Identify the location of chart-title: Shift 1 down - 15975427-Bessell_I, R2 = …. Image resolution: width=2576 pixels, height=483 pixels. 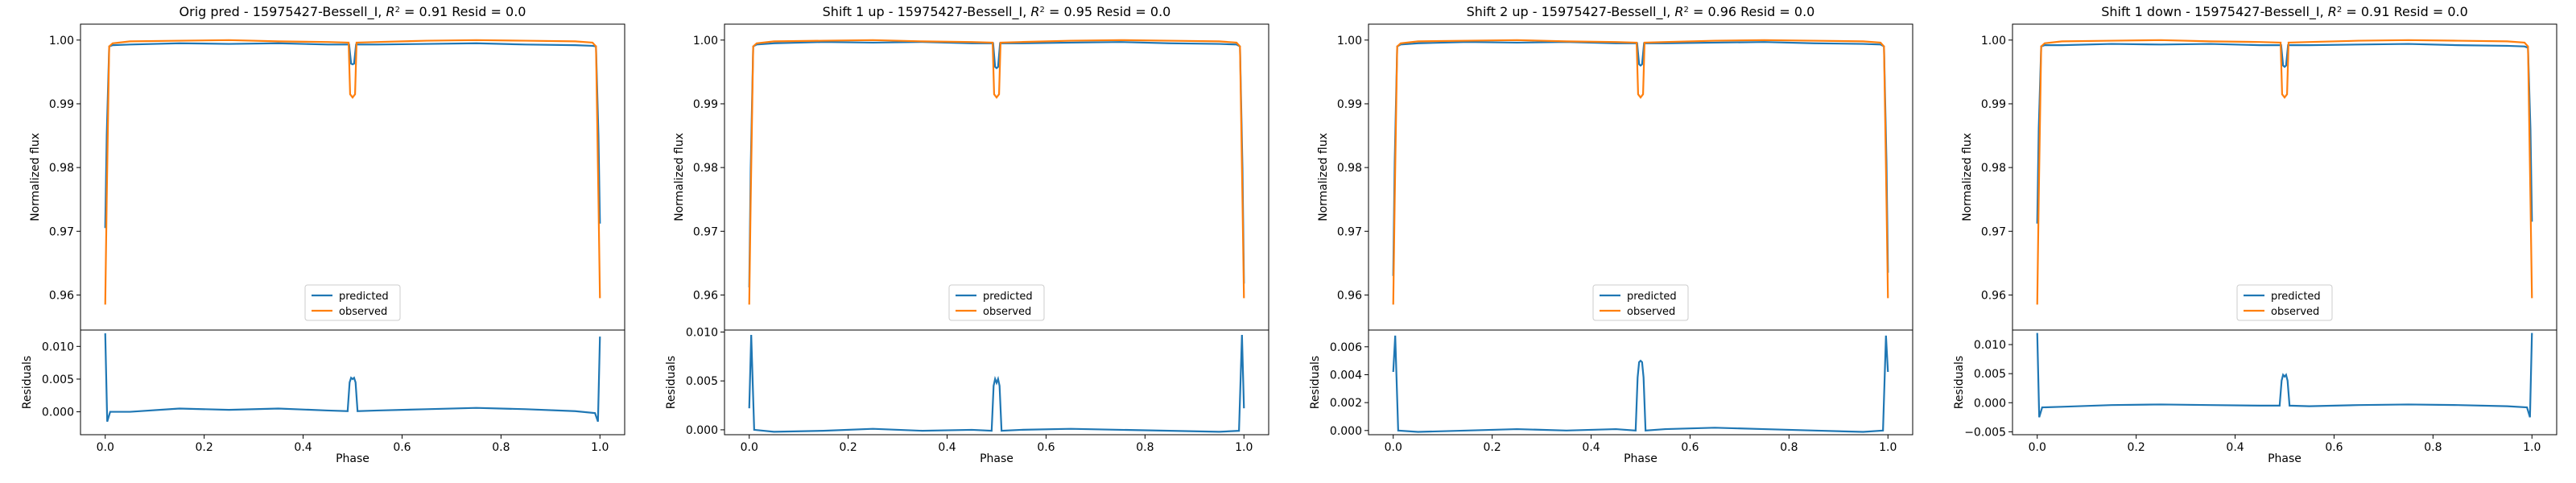
(2284, 12).